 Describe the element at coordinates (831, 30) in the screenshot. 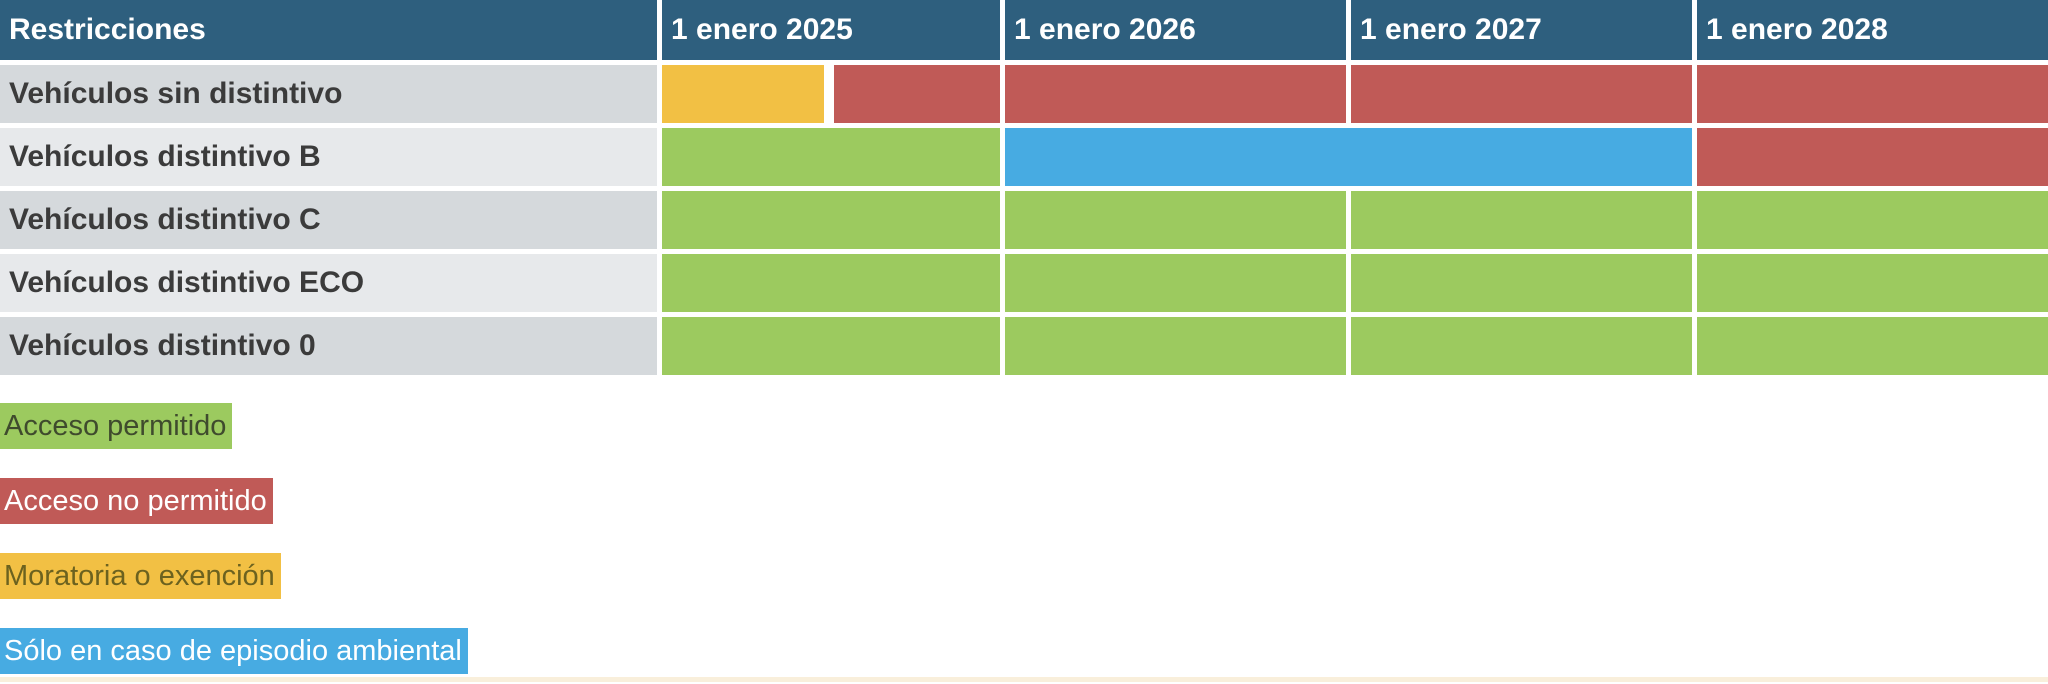

I see `table-header-1-enero-2025: 1 enero 2025` at that location.